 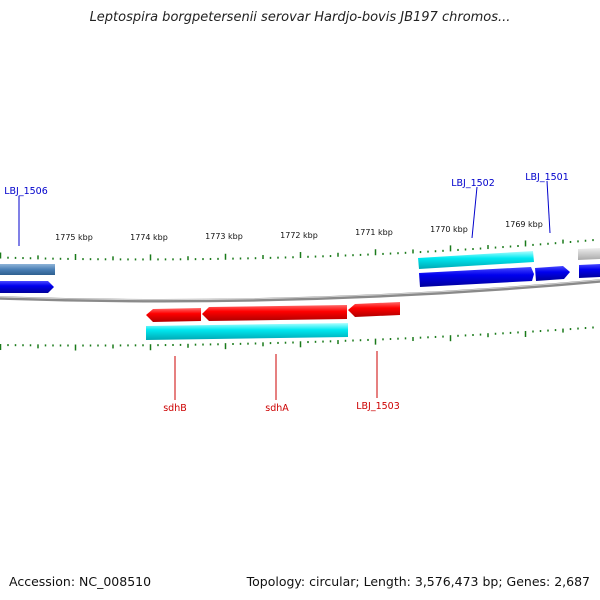 I want to click on gene-label-lbj1502: LBJ_1502, so click(x=473, y=208).